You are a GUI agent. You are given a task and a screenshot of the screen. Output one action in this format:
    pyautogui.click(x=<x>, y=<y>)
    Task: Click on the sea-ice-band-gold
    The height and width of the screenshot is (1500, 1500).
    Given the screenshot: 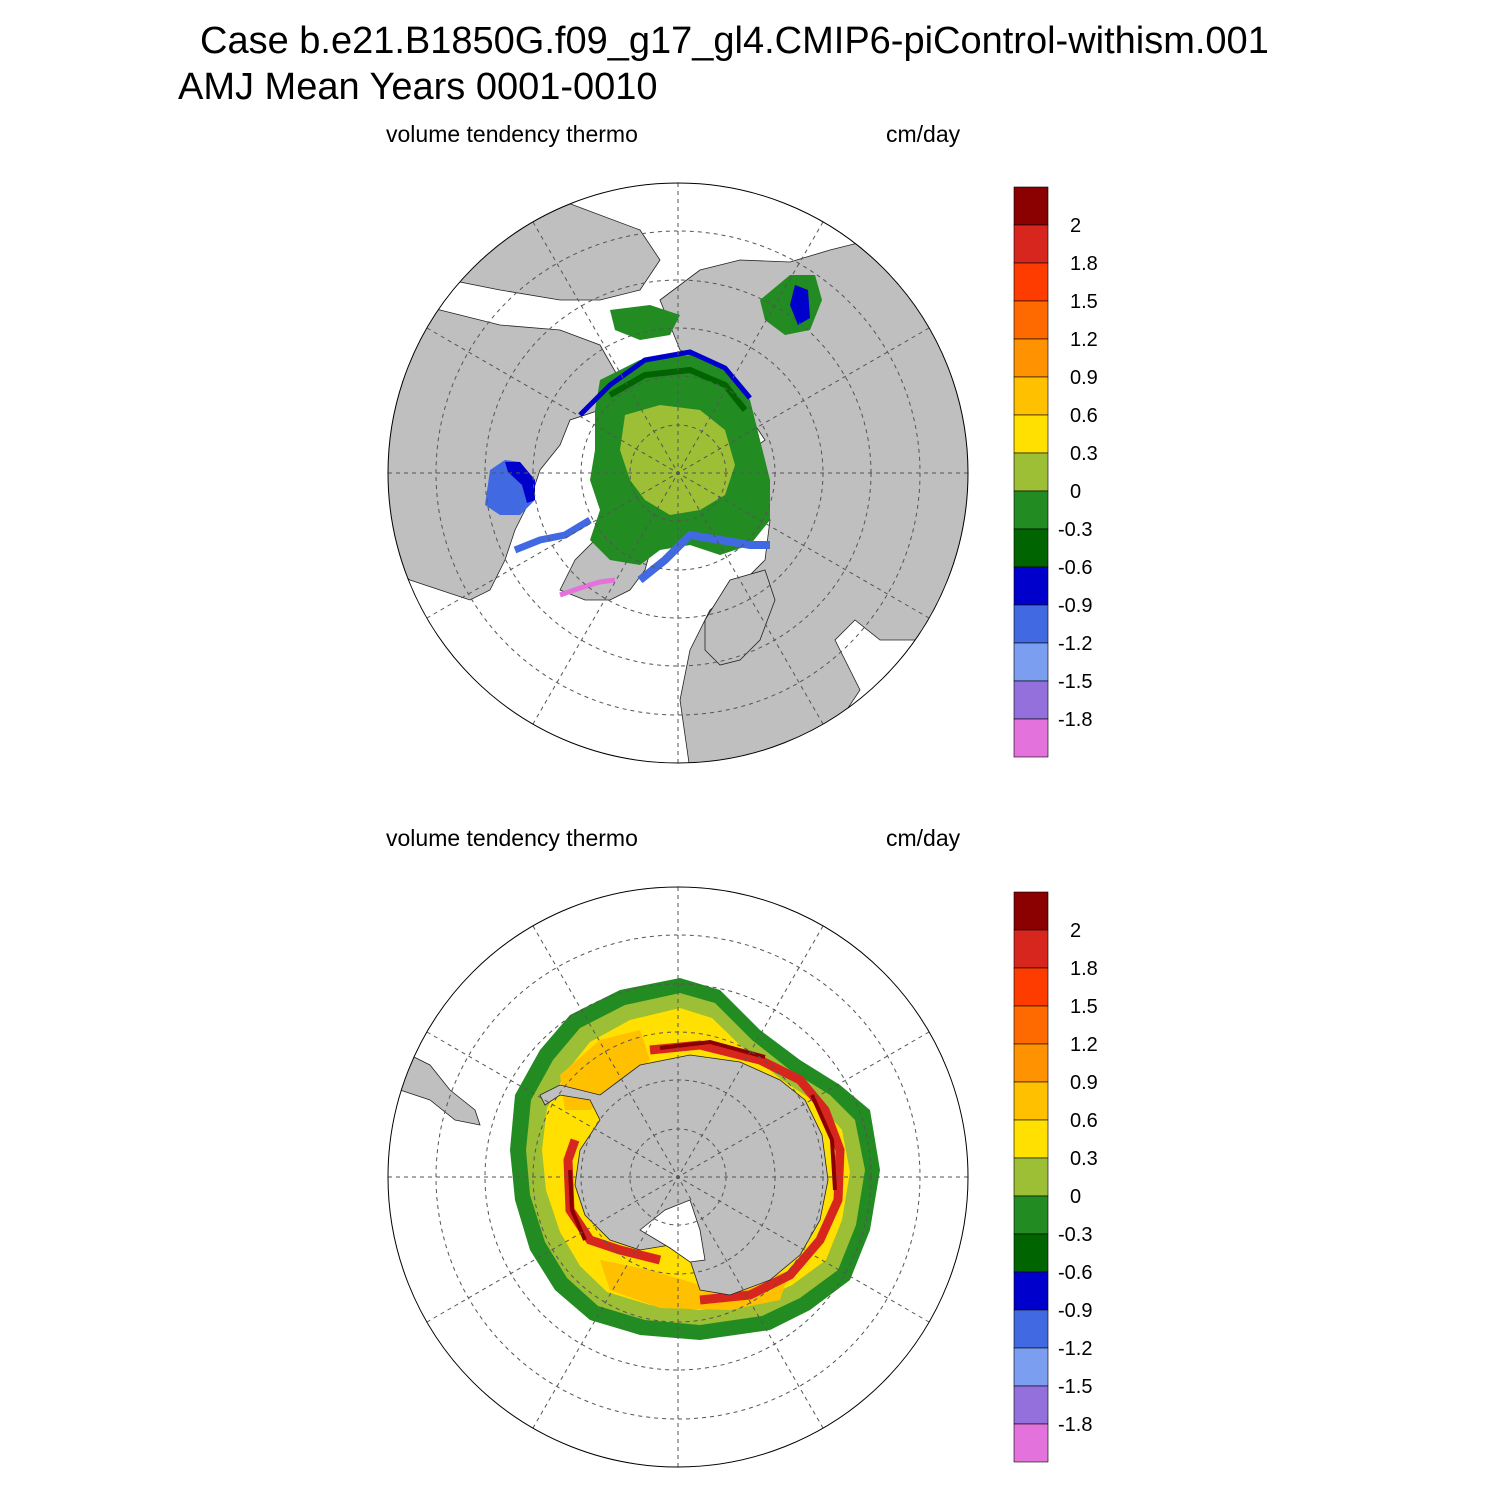 What is the action you would take?
    pyautogui.click(x=605, y=1070)
    